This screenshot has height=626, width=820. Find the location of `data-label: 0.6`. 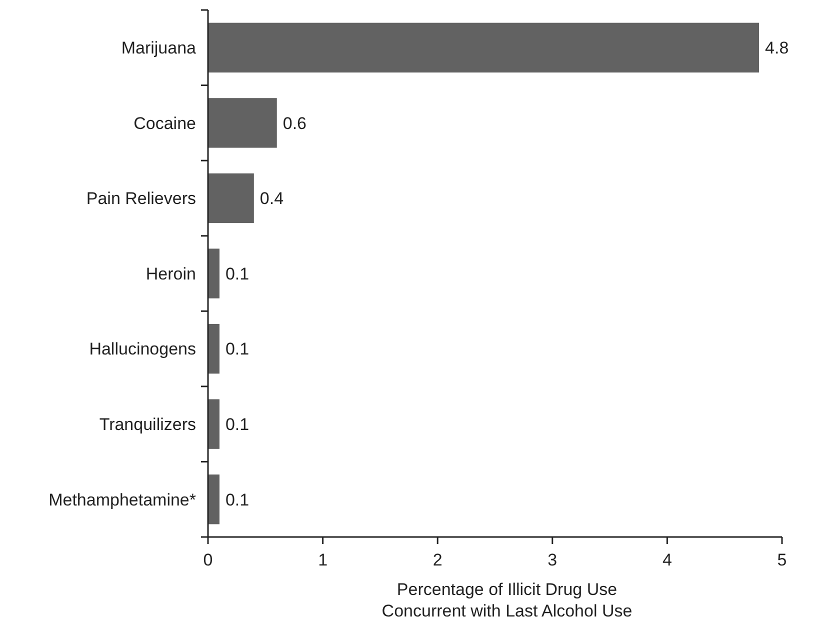

data-label: 0.6 is located at coordinates (294, 123).